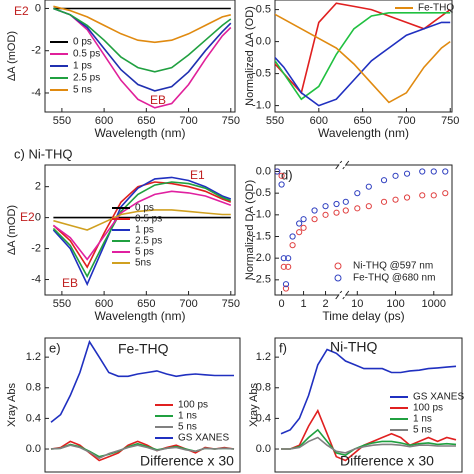 The height and width of the screenshot is (474, 474). I want to click on legend-label: 5ns, so click(143, 263).